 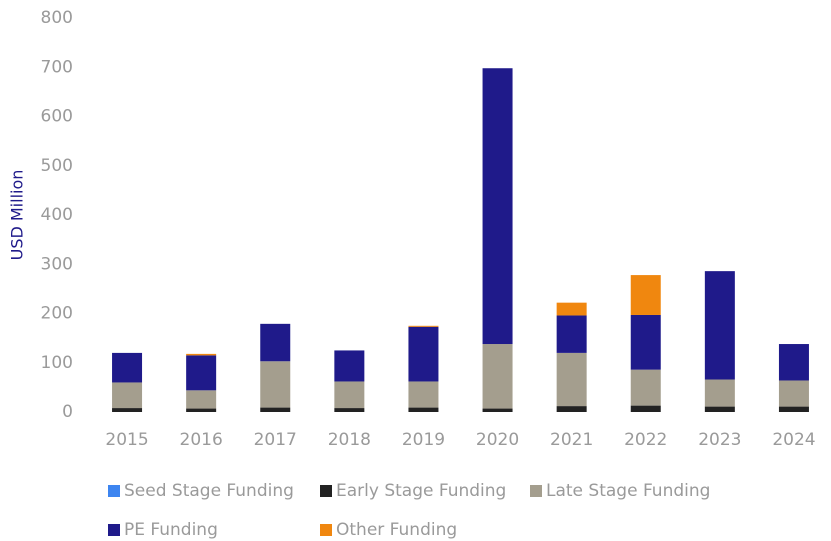 What do you see at coordinates (57, 264) in the screenshot?
I see `y-tick-label: 300` at bounding box center [57, 264].